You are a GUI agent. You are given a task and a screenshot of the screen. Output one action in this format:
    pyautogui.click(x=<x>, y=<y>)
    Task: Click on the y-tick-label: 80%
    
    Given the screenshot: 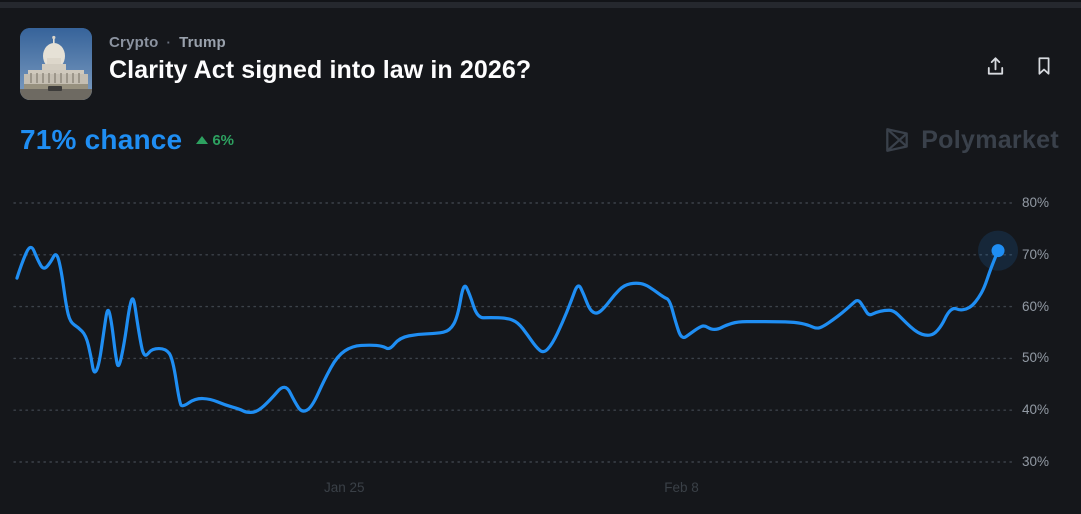 What is the action you would take?
    pyautogui.click(x=1036, y=202)
    